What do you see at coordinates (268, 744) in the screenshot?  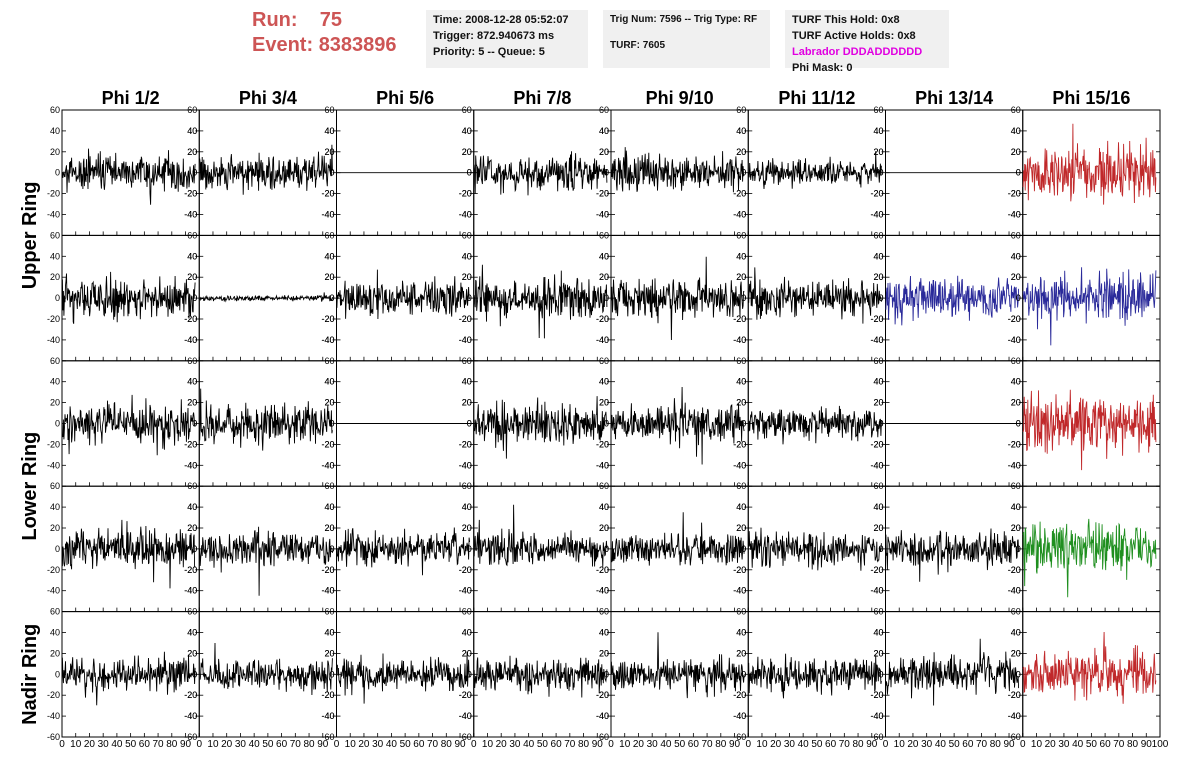 I see `x-tick-label: 50` at bounding box center [268, 744].